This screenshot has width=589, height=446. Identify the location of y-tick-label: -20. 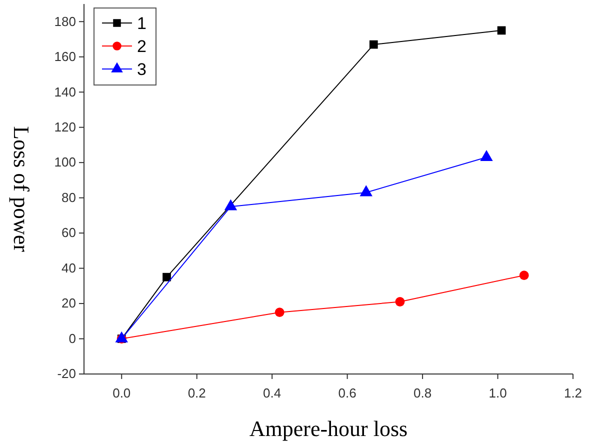
(66, 374).